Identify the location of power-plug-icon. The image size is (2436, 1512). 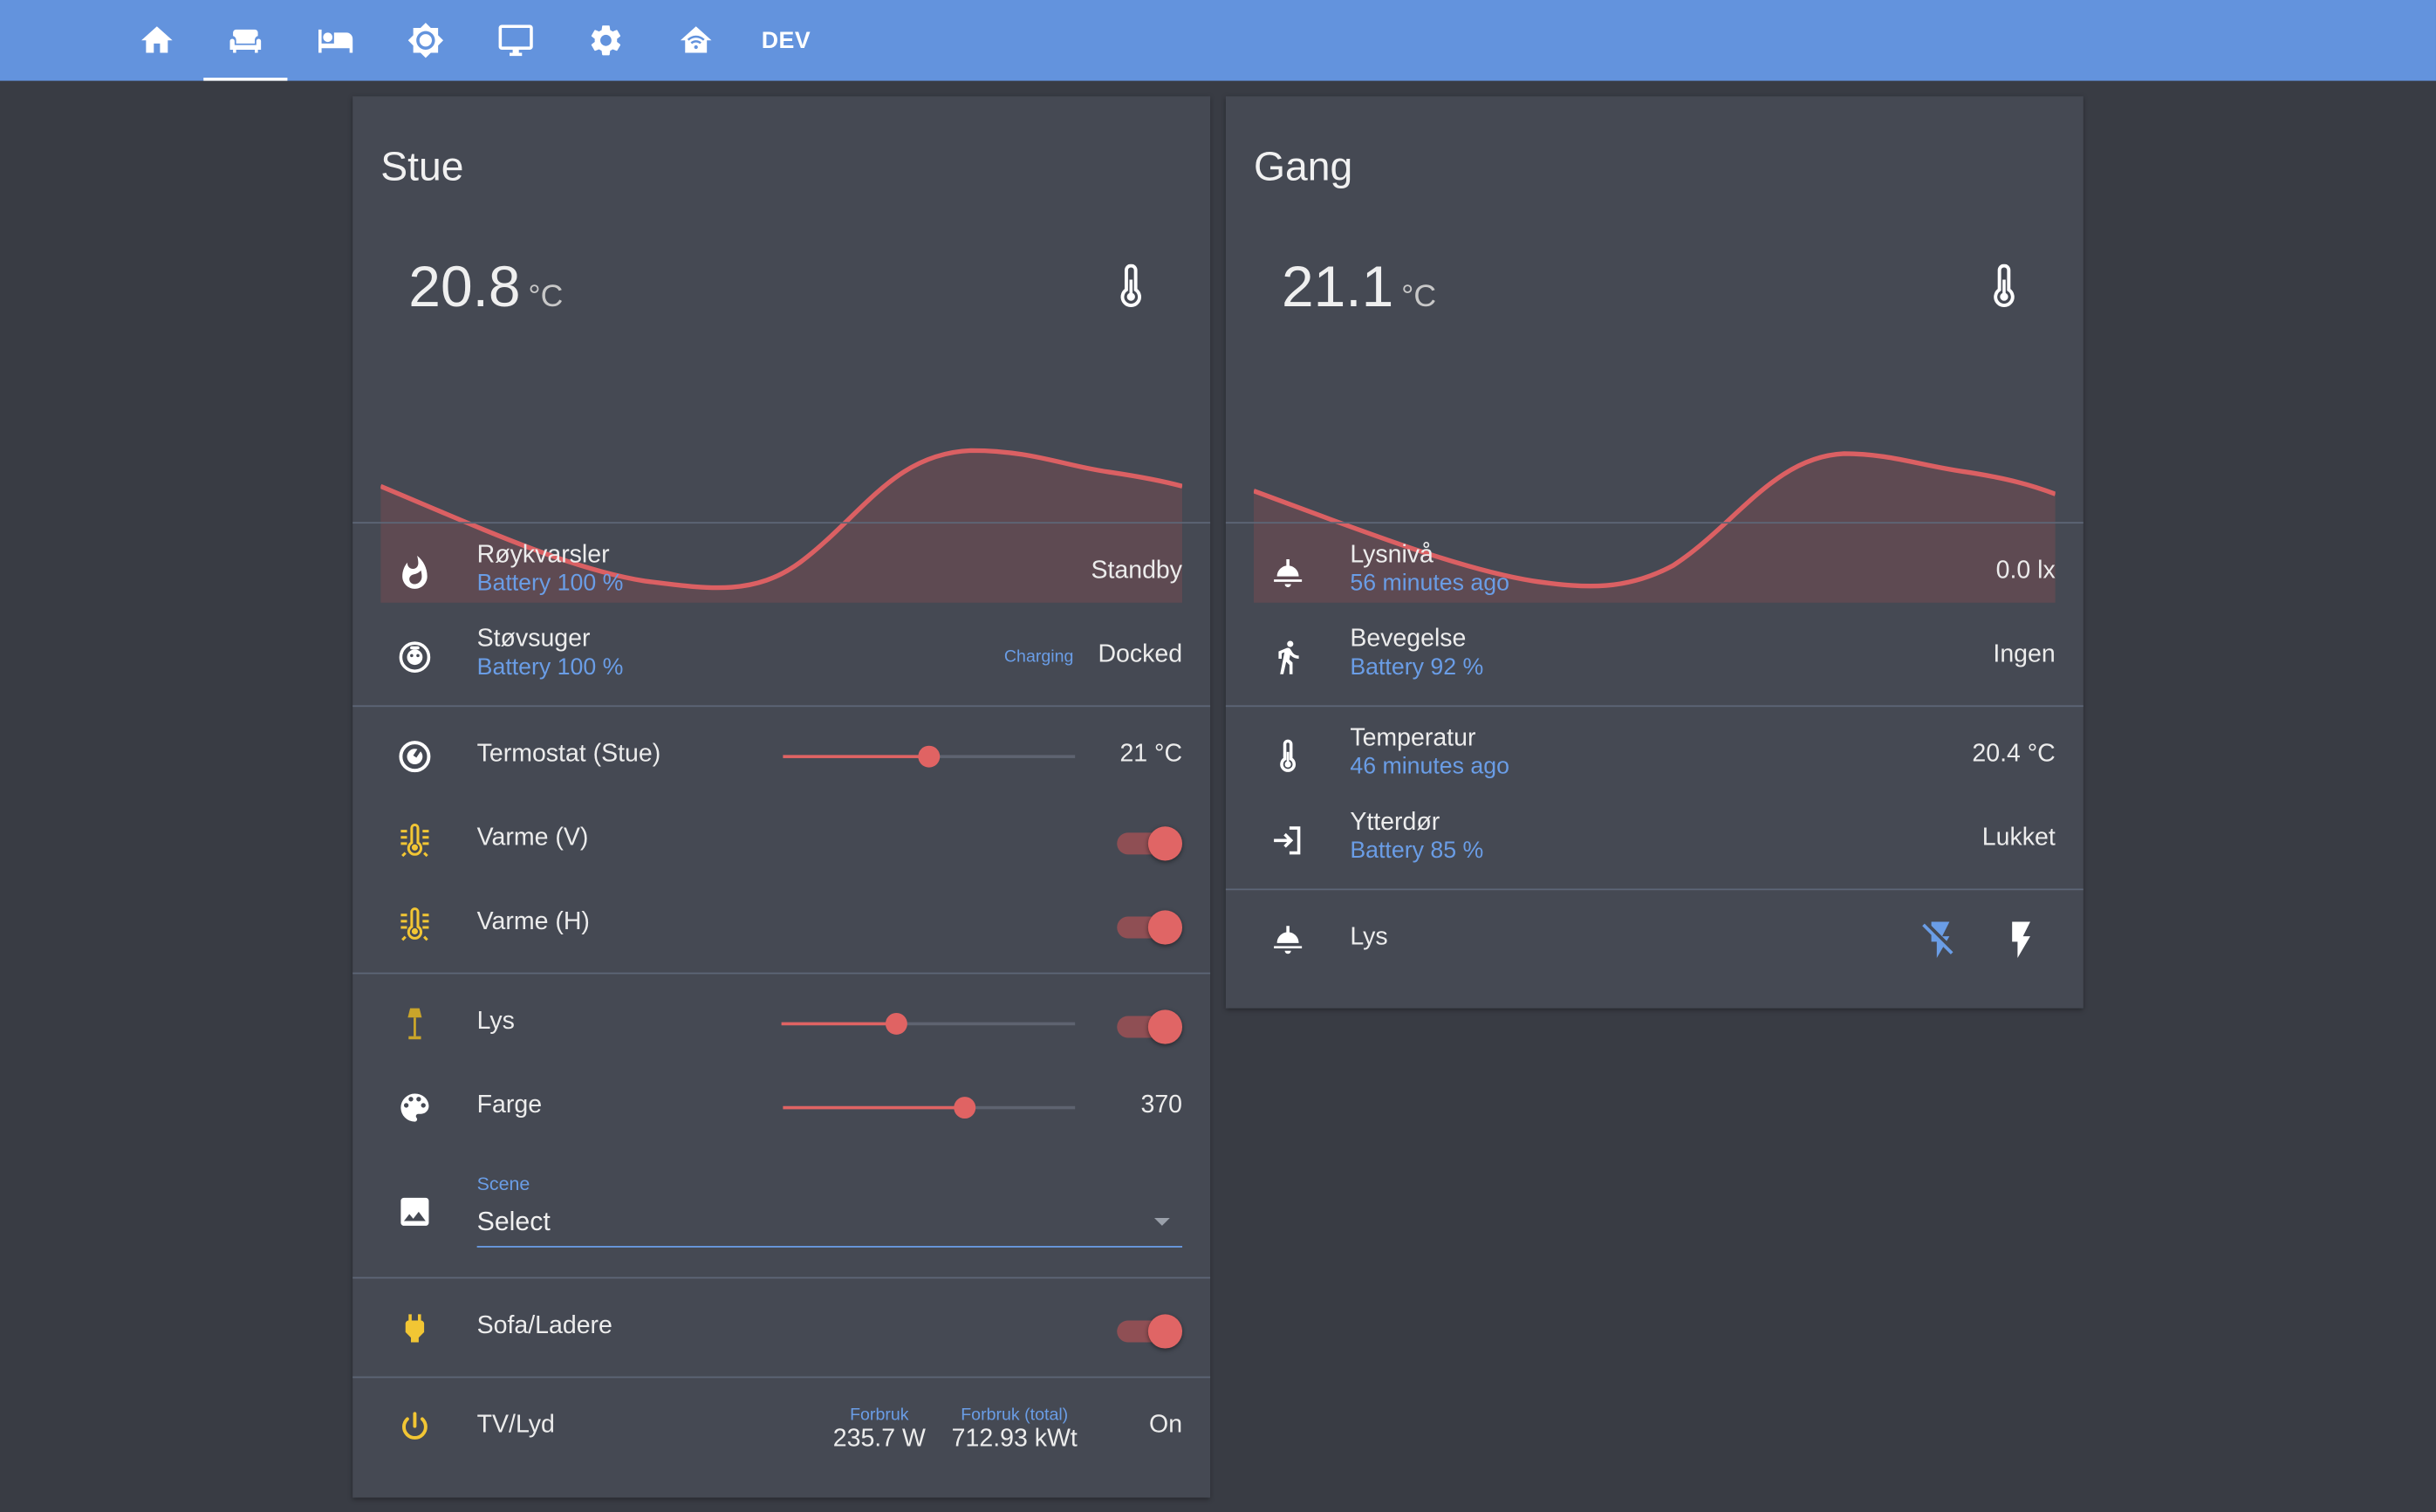
(415, 1328).